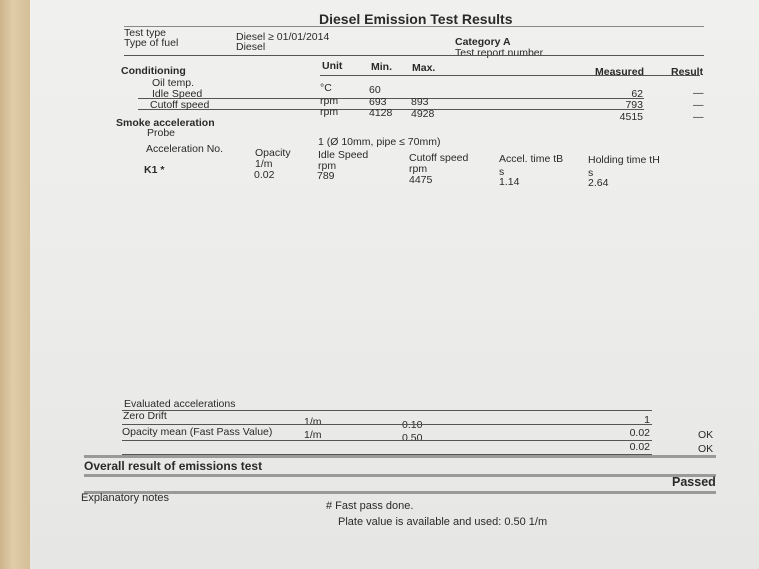  What do you see at coordinates (694, 482) in the screenshot?
I see `overall-result-value: Passed` at bounding box center [694, 482].